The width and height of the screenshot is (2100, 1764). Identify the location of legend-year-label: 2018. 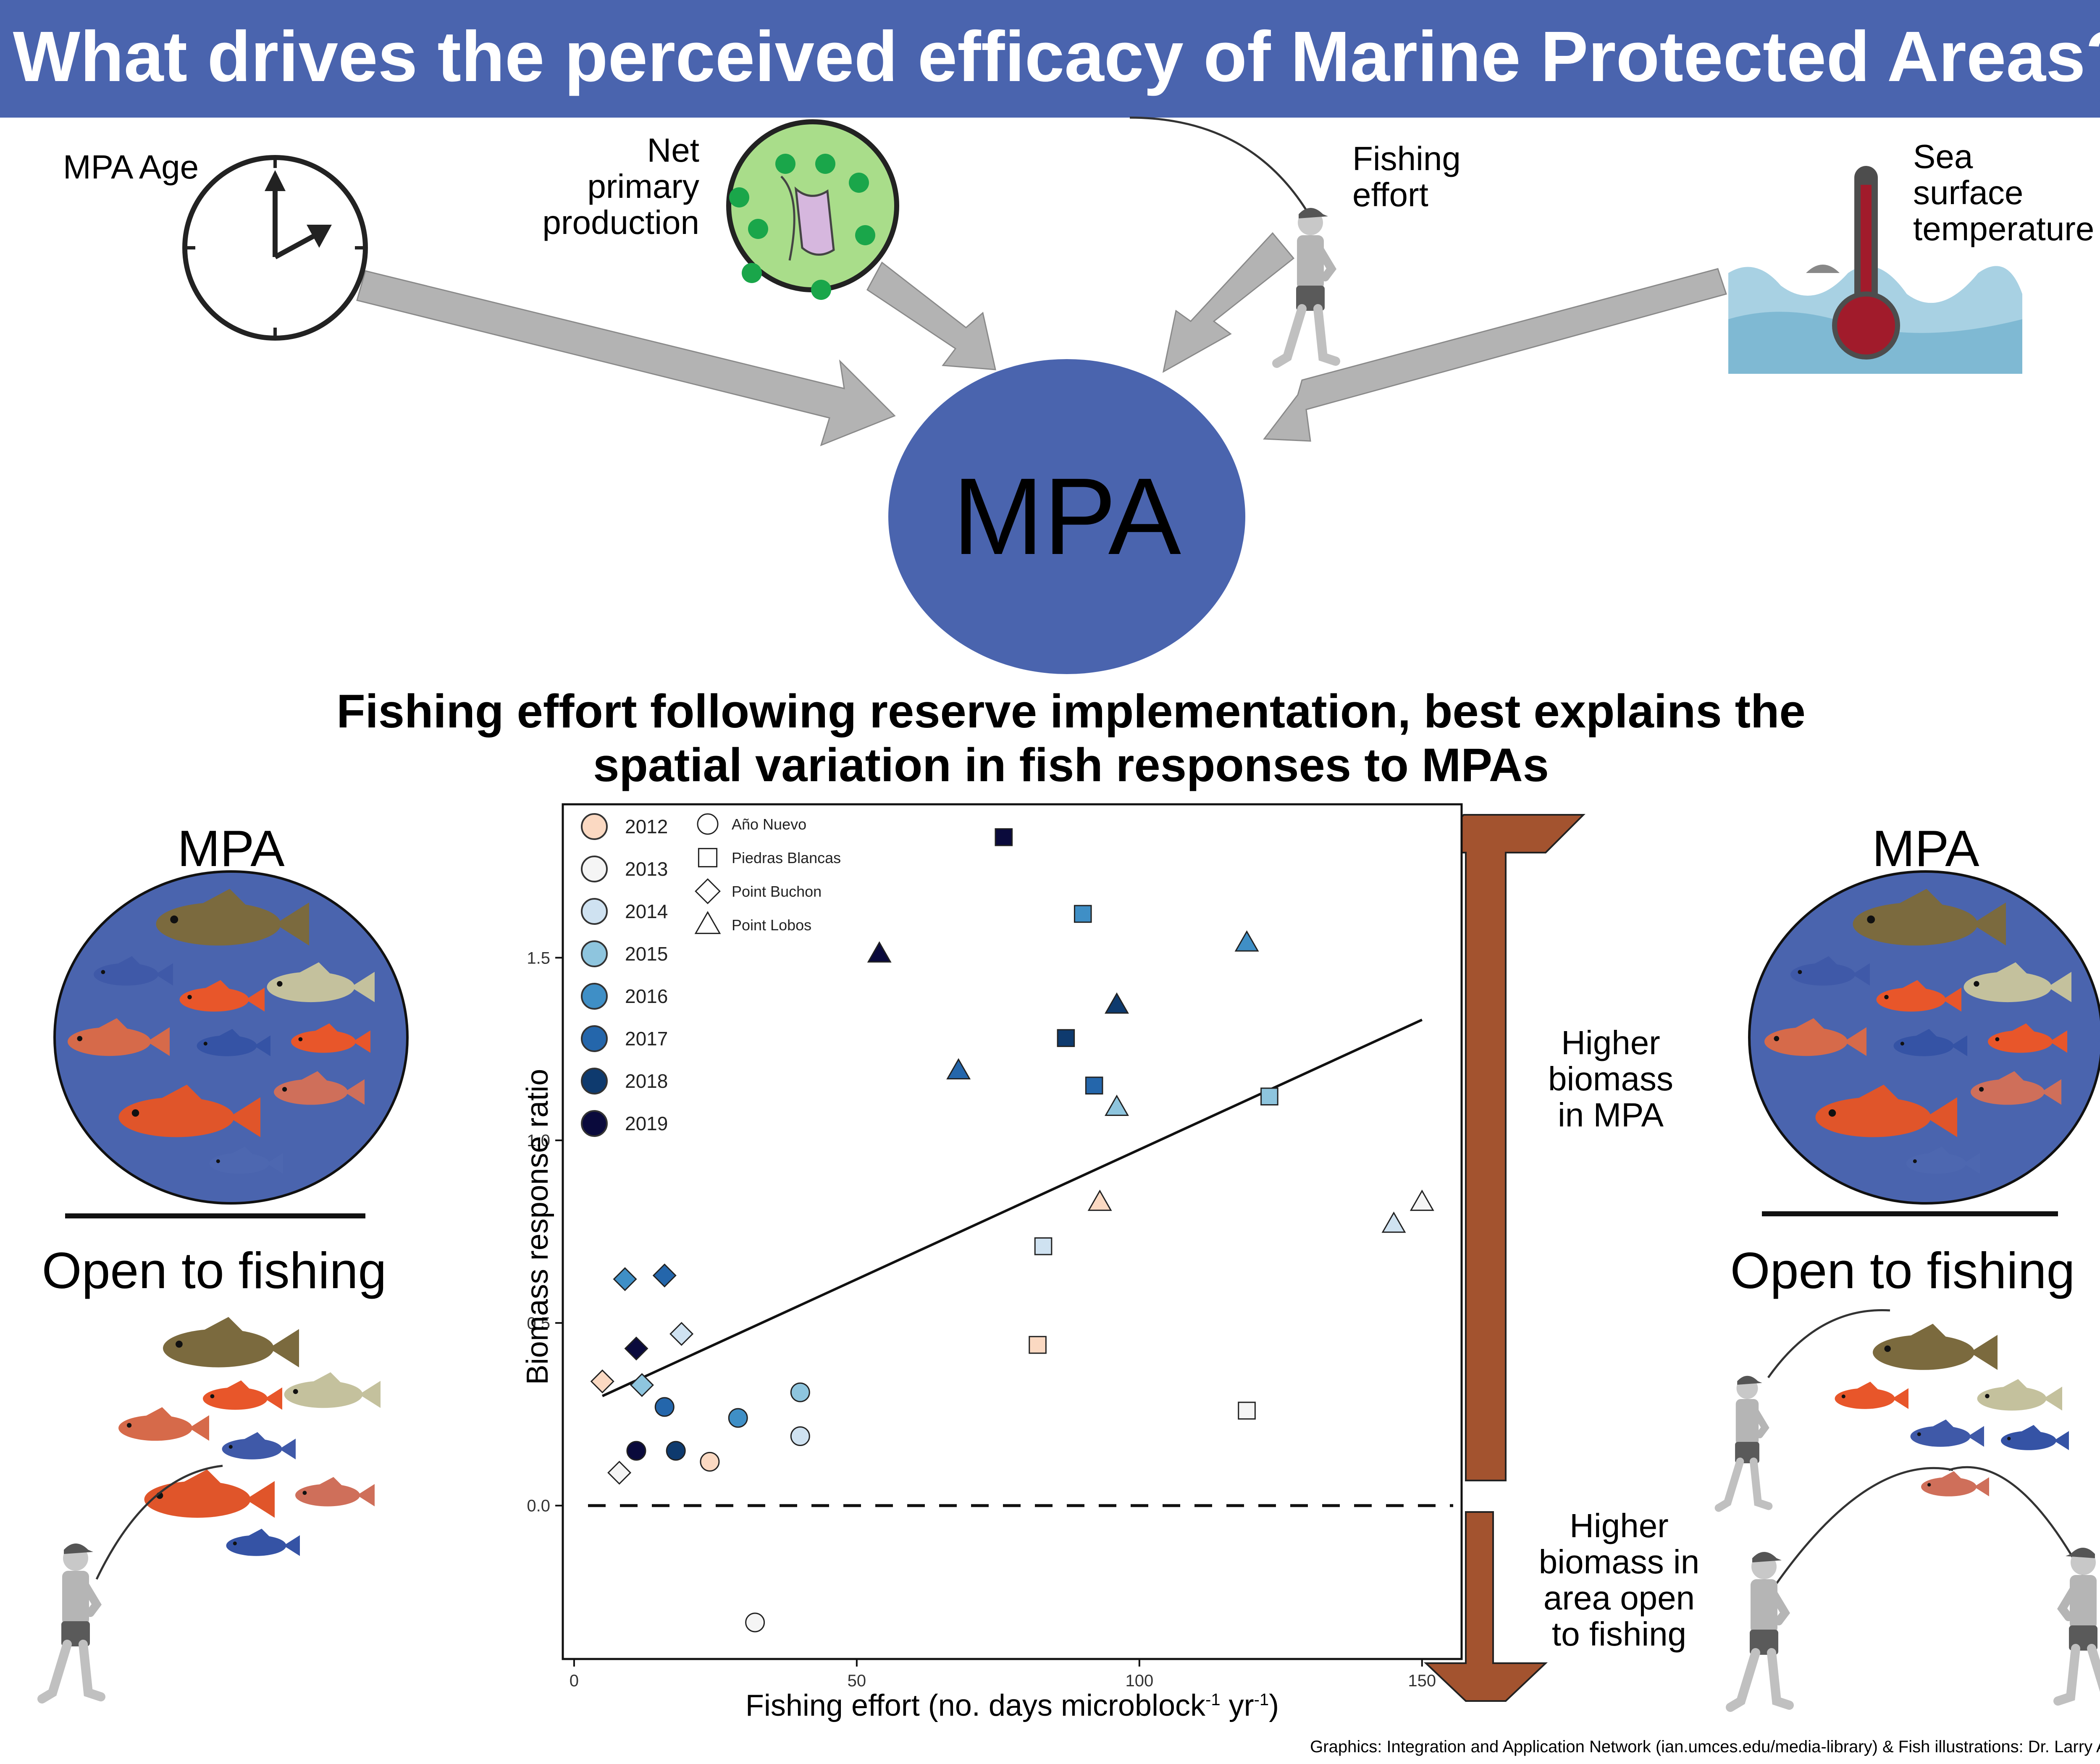
(646, 1081).